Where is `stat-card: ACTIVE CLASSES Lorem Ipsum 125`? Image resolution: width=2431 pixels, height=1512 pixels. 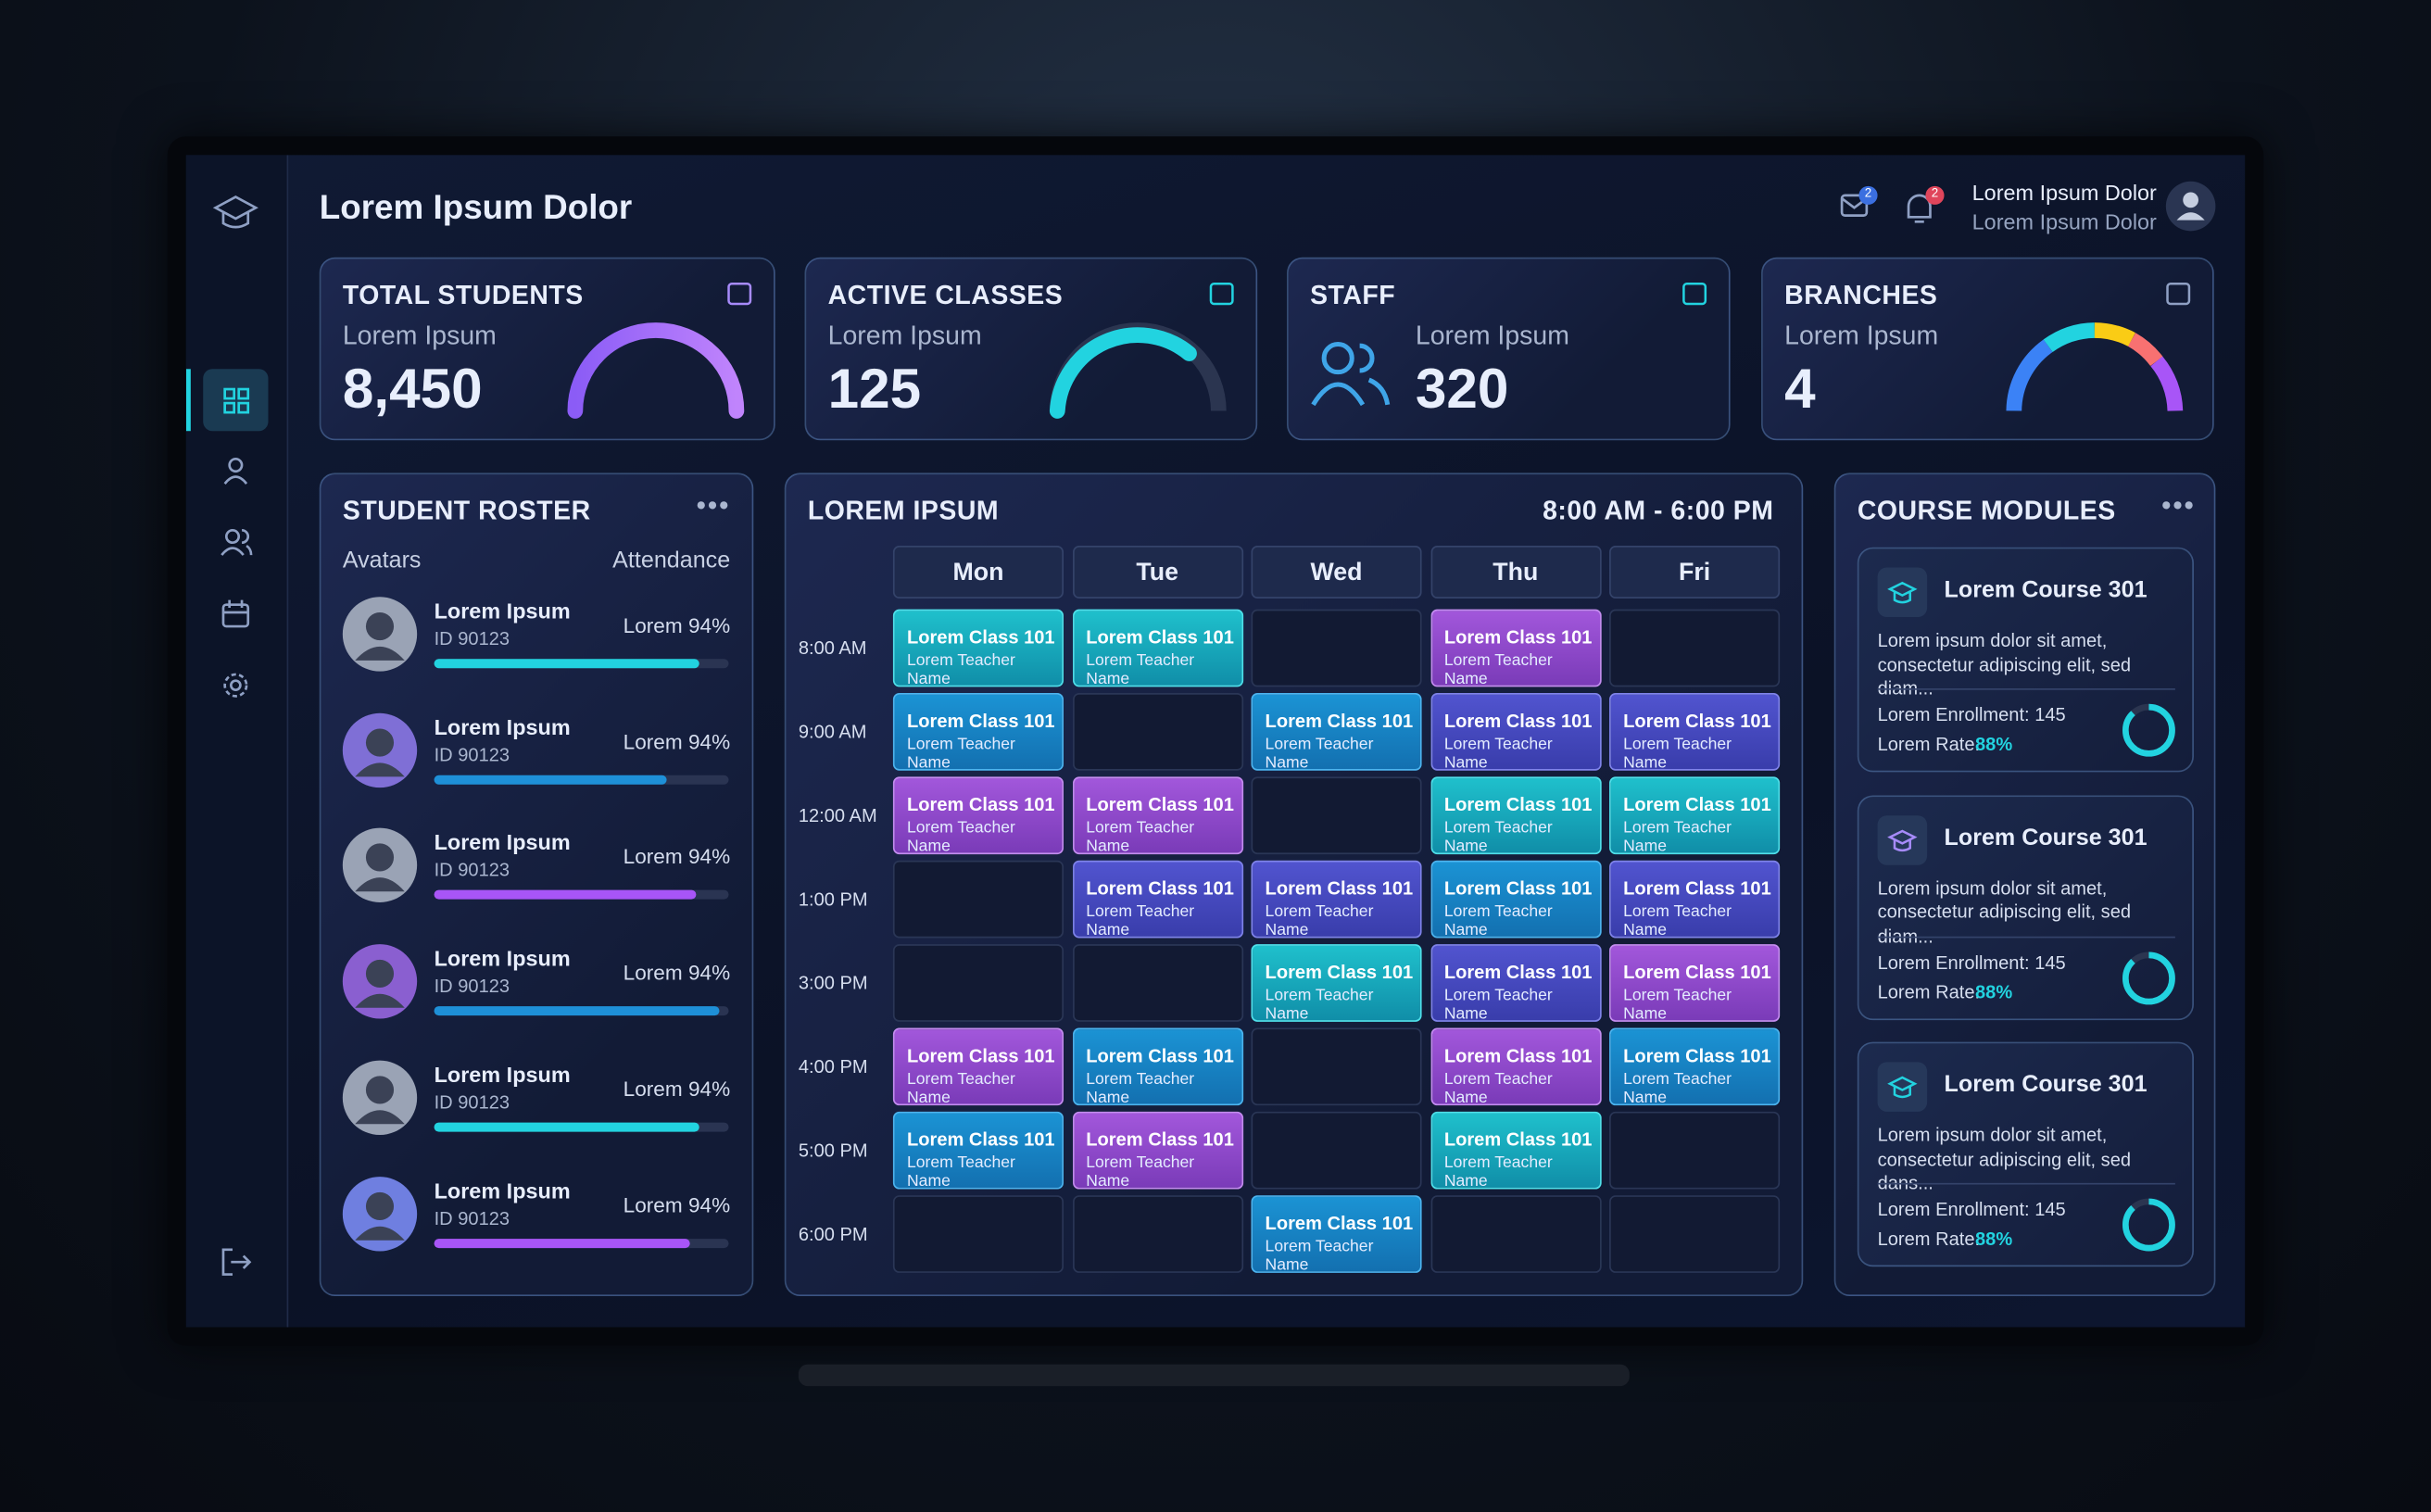
stat-card: ACTIVE CLASSES Lorem Ipsum 125 is located at coordinates (1031, 349).